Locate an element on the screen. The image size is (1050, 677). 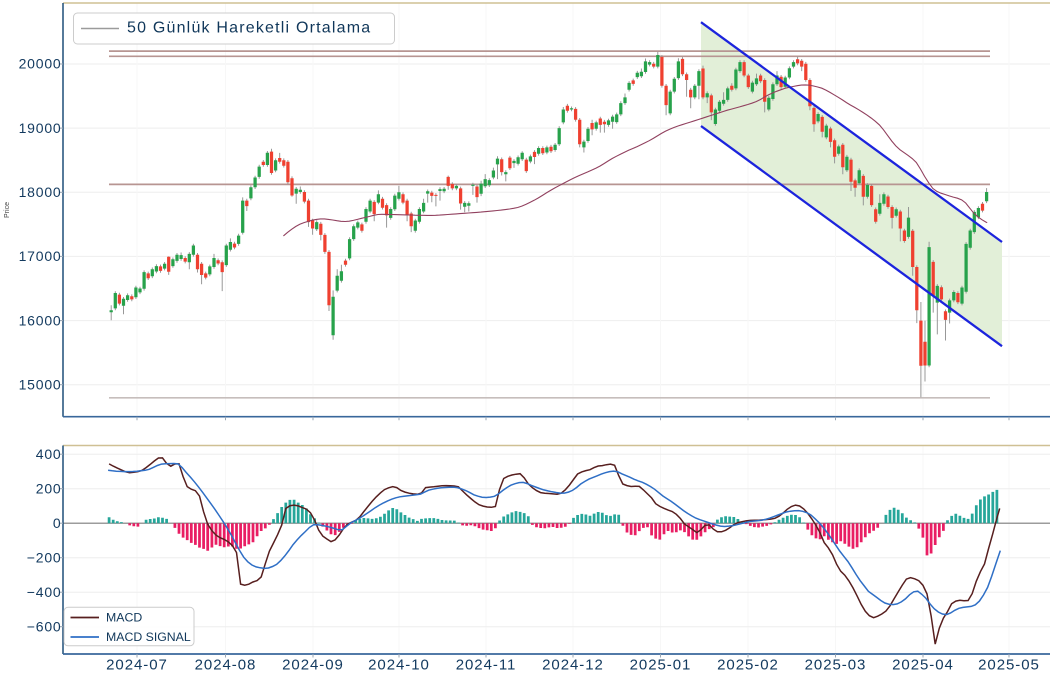
svg-text: 18000 is located at coordinates (40, 192).